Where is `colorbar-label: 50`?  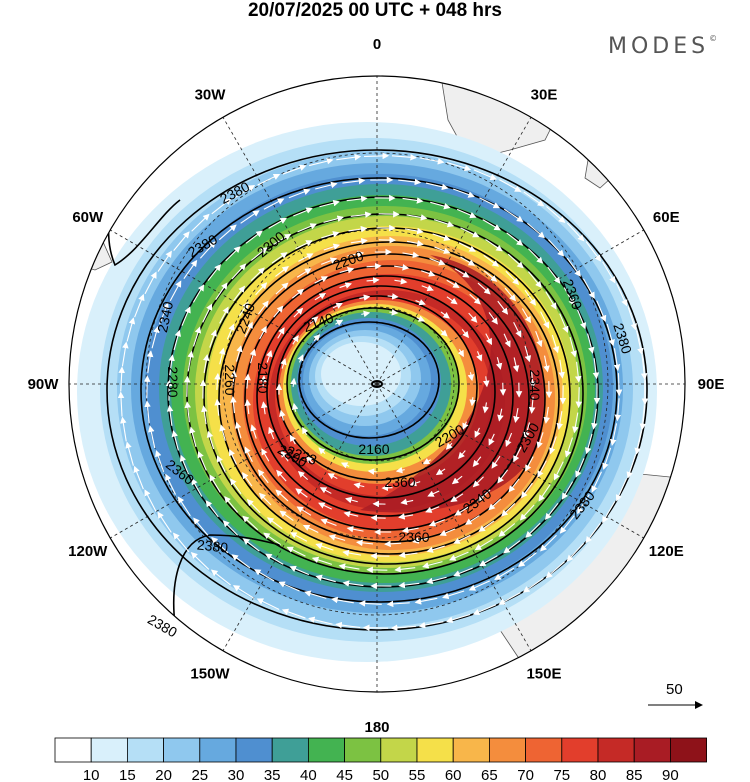
colorbar-label: 50 is located at coordinates (380, 774).